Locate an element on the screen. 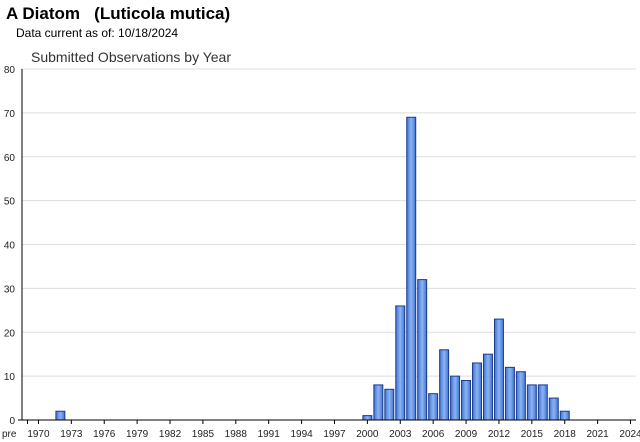 This screenshot has width=640, height=442. bar-1972 is located at coordinates (60, 415).